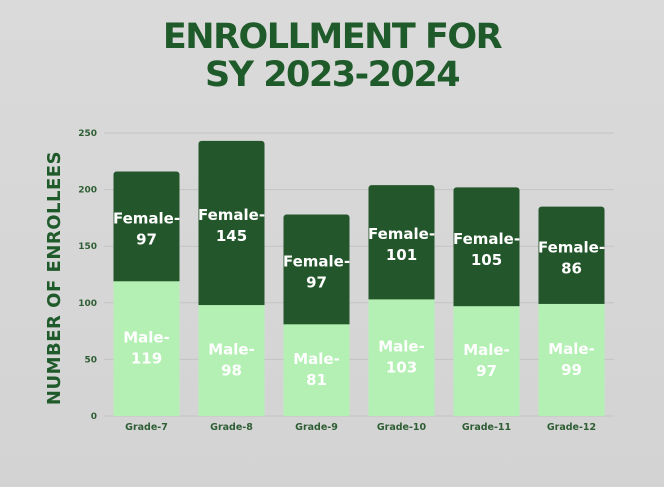 This screenshot has height=487, width=664. I want to click on y-tick-label: 100, so click(87, 304).